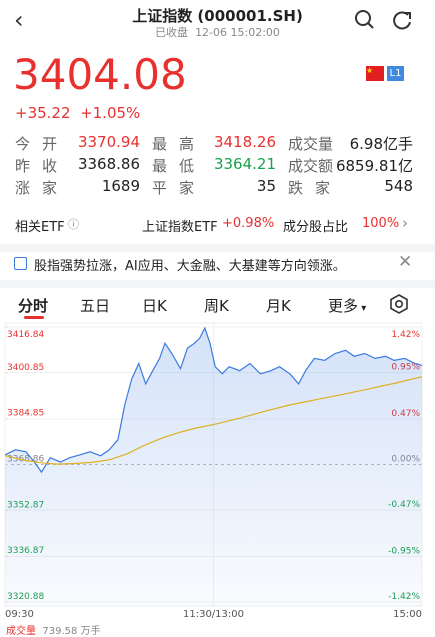  What do you see at coordinates (316, 227) in the screenshot?
I see `weight-label: 成分股占比` at bounding box center [316, 227].